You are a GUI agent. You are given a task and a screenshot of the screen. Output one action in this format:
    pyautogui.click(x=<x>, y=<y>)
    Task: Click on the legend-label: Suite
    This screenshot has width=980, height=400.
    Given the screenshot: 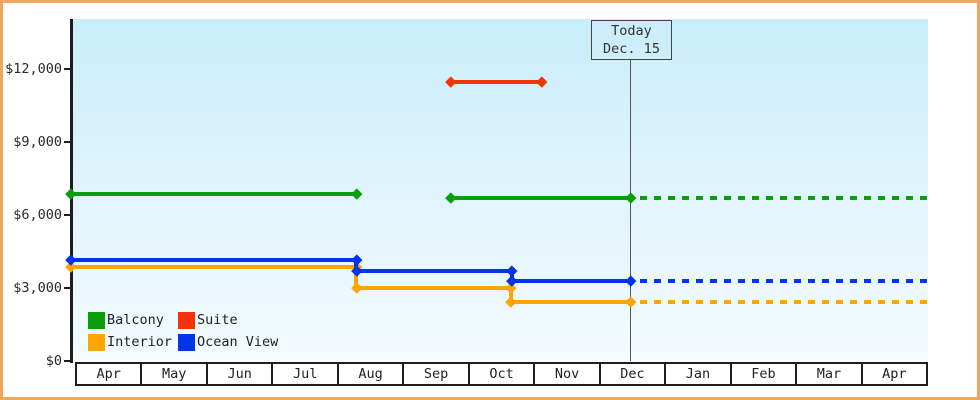 What is the action you would take?
    pyautogui.click(x=217, y=320)
    